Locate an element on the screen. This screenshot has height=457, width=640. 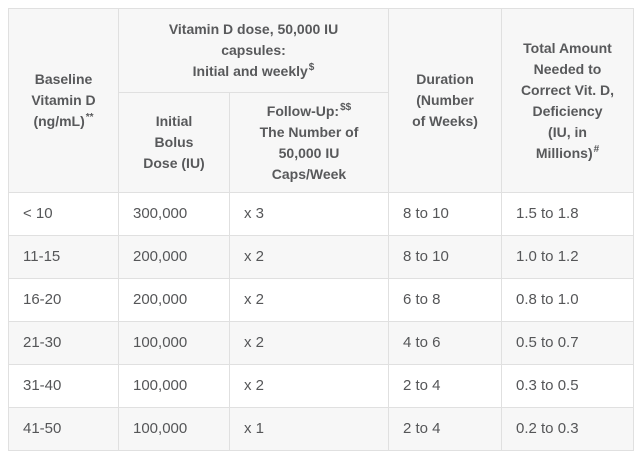
cell-duration: 6 to 8 is located at coordinates (445, 300).